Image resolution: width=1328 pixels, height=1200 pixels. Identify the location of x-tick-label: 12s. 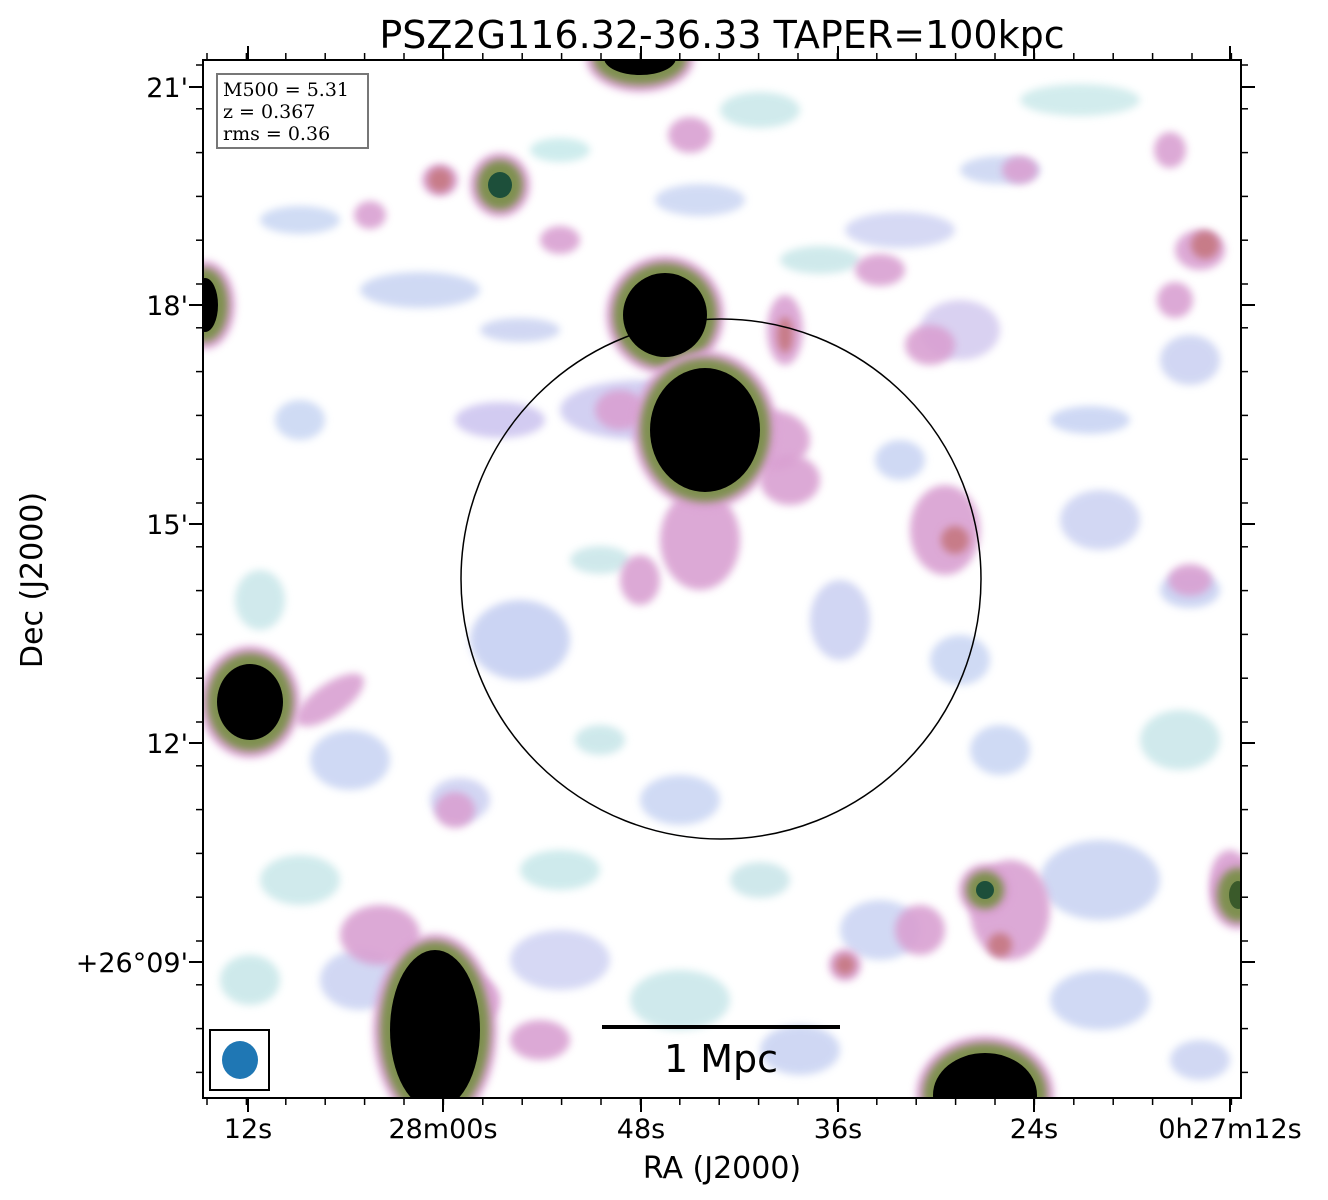
(248, 1129).